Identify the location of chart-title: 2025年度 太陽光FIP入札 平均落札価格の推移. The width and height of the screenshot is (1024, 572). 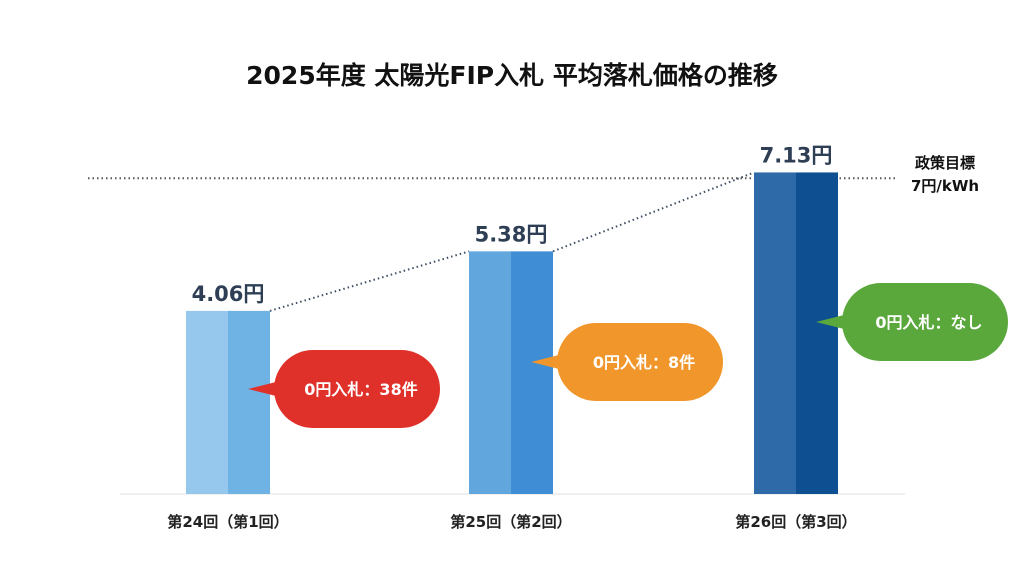
(512, 75).